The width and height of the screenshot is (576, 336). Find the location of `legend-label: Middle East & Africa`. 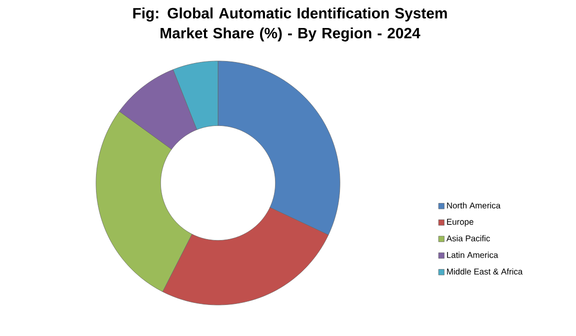

legend-label: Middle East & Africa is located at coordinates (485, 271).